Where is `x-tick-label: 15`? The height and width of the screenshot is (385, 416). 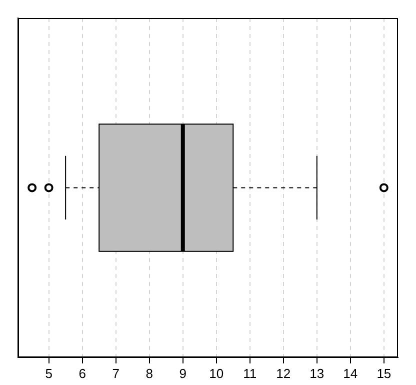 x-tick-label: 15 is located at coordinates (384, 373).